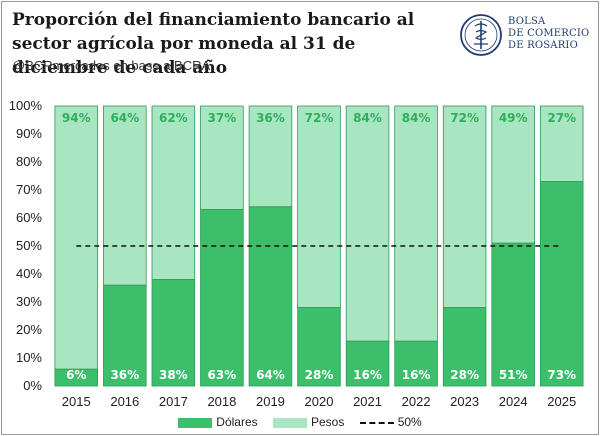 The height and width of the screenshot is (436, 600). Describe the element at coordinates (125, 335) in the screenshot. I see `bar-dolares-2016` at that location.